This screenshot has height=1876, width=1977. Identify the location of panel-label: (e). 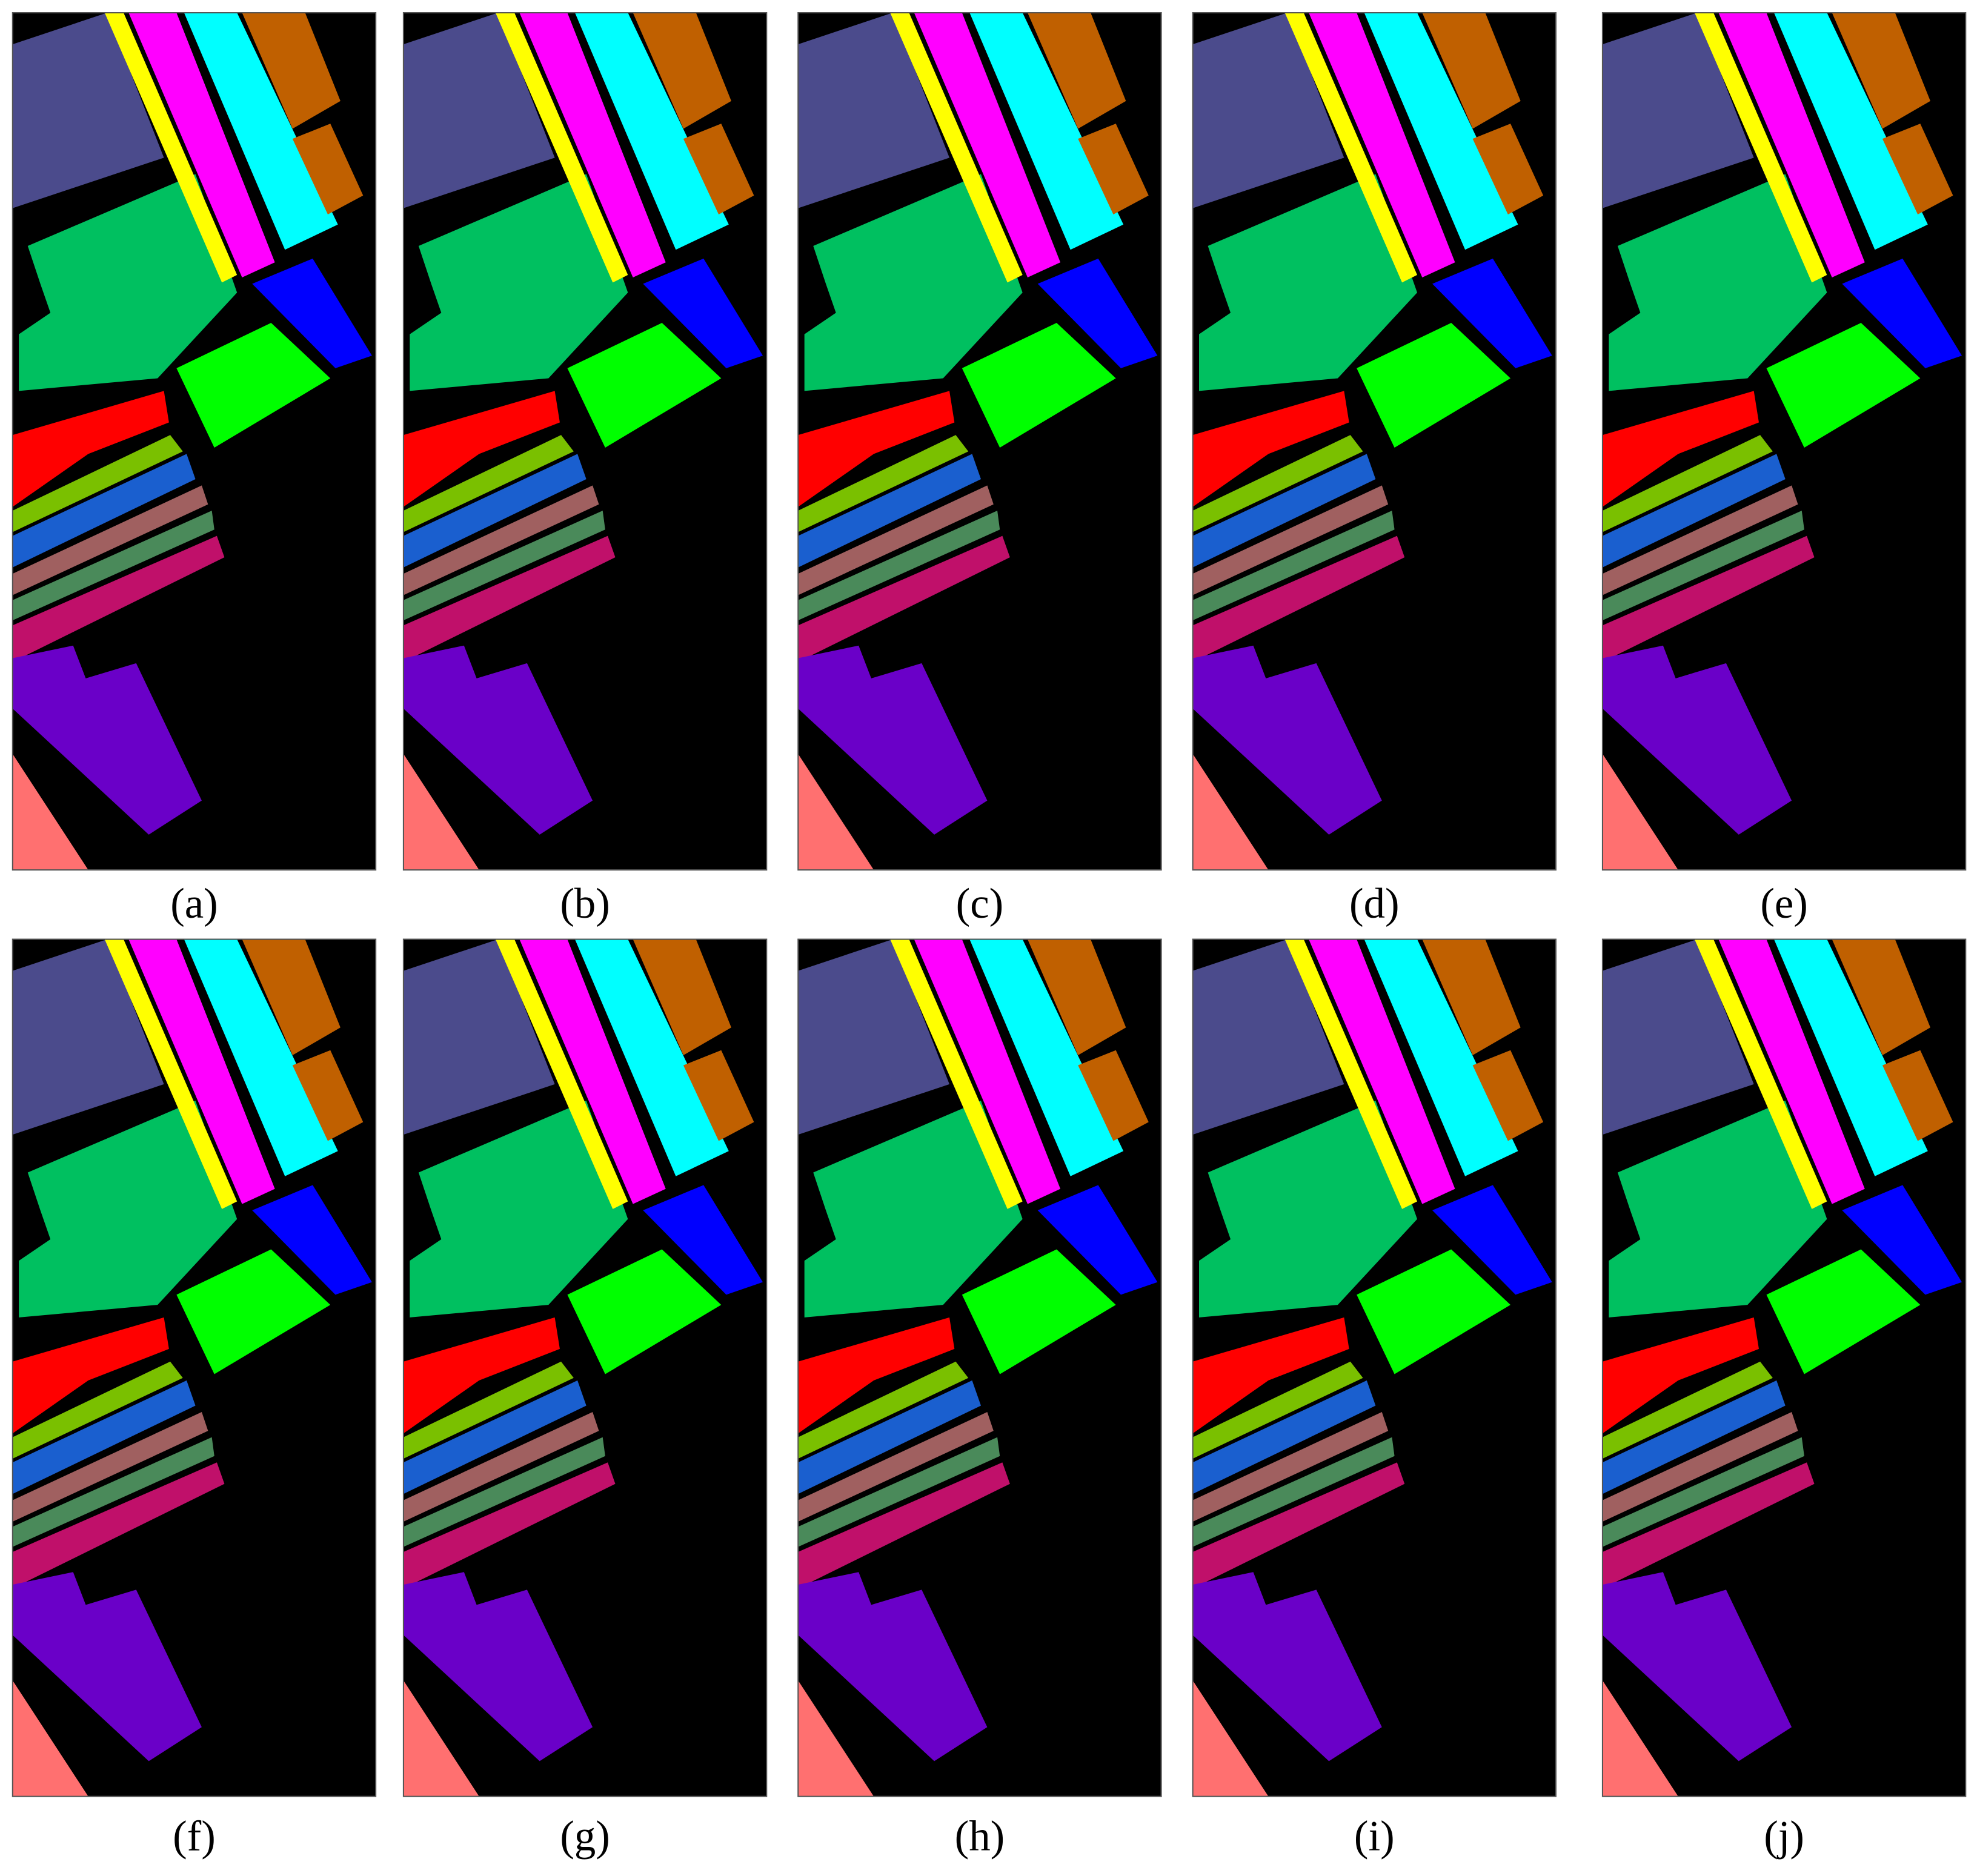
(1784, 904).